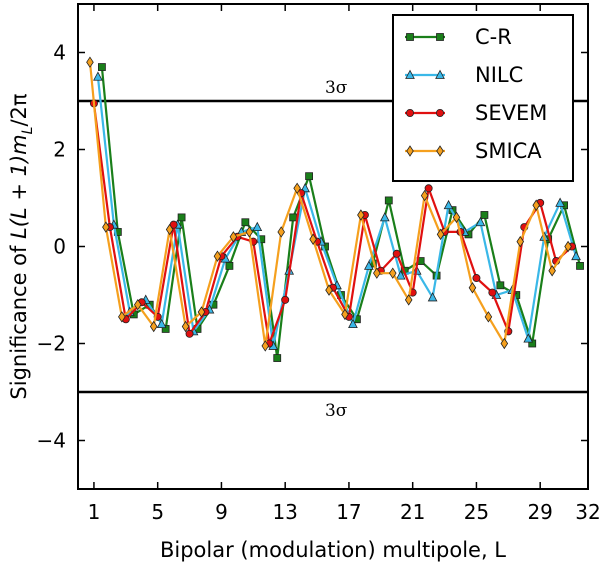 Image resolution: width=600 pixels, height=563 pixels. I want to click on y-axis-title: Significance of L(L + 1)mL/2π, so click(21, 246).